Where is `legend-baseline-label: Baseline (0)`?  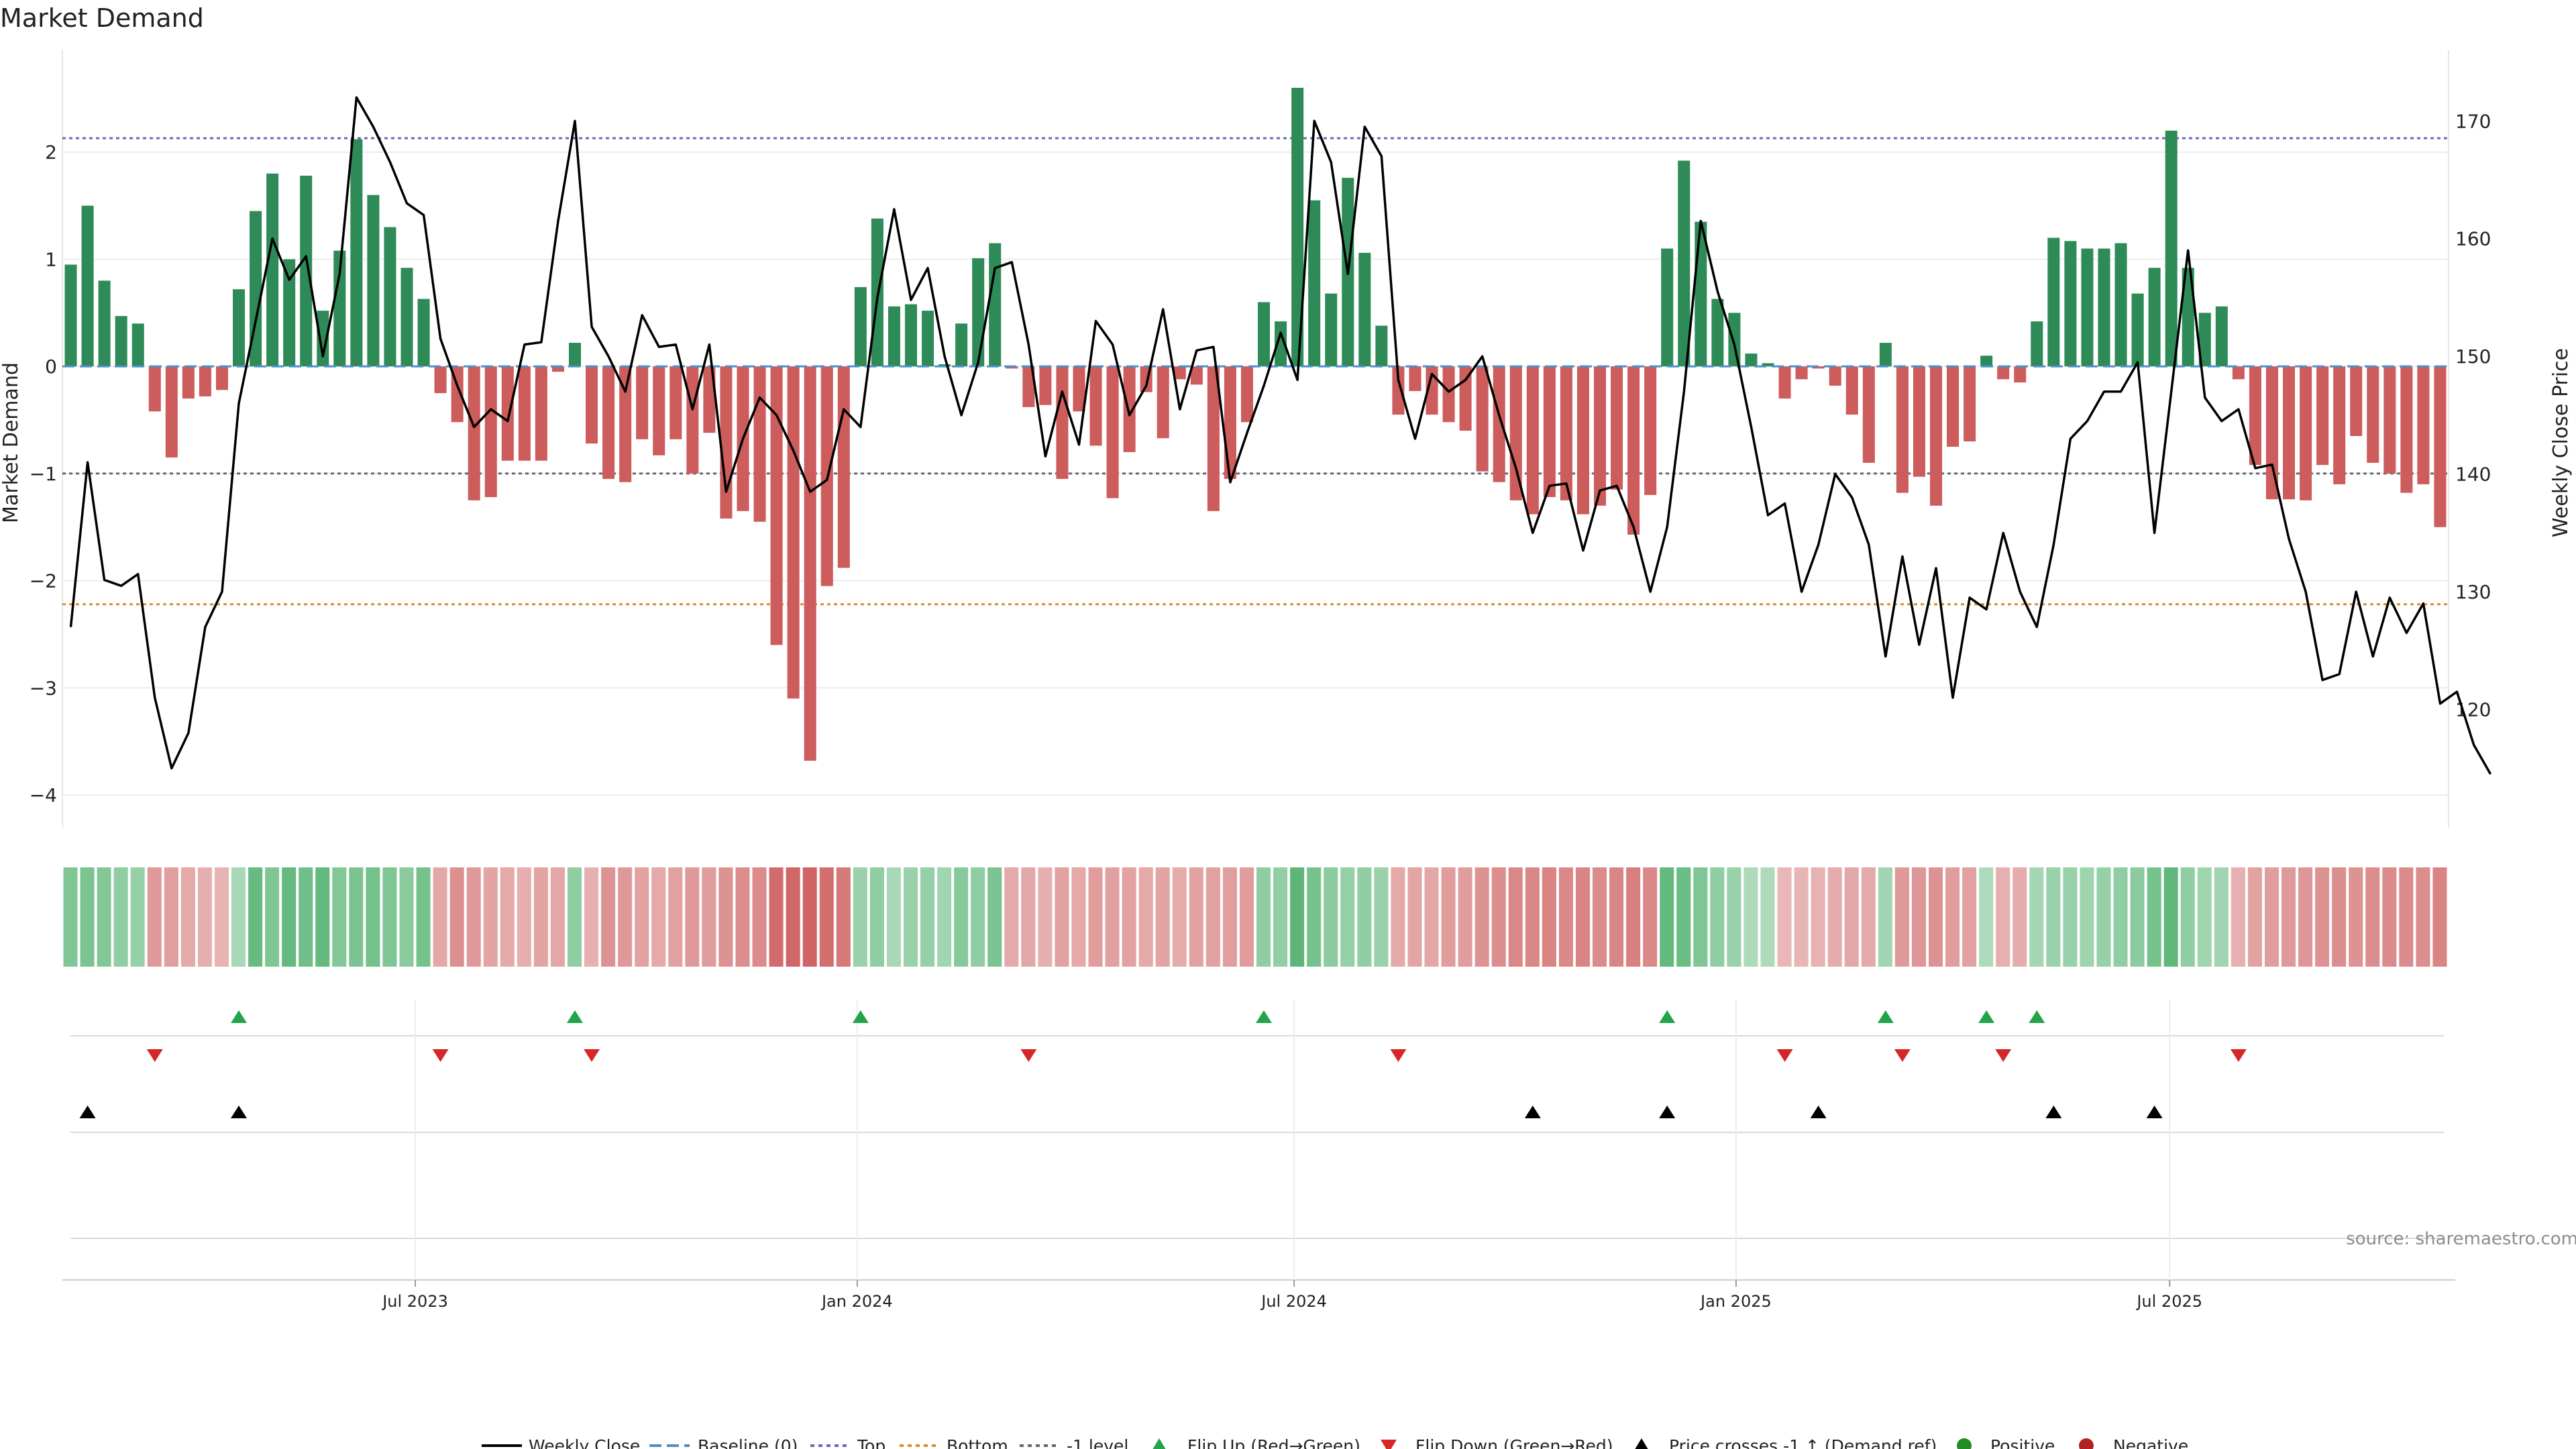
legend-baseline-label: Baseline (0) is located at coordinates (748, 1442).